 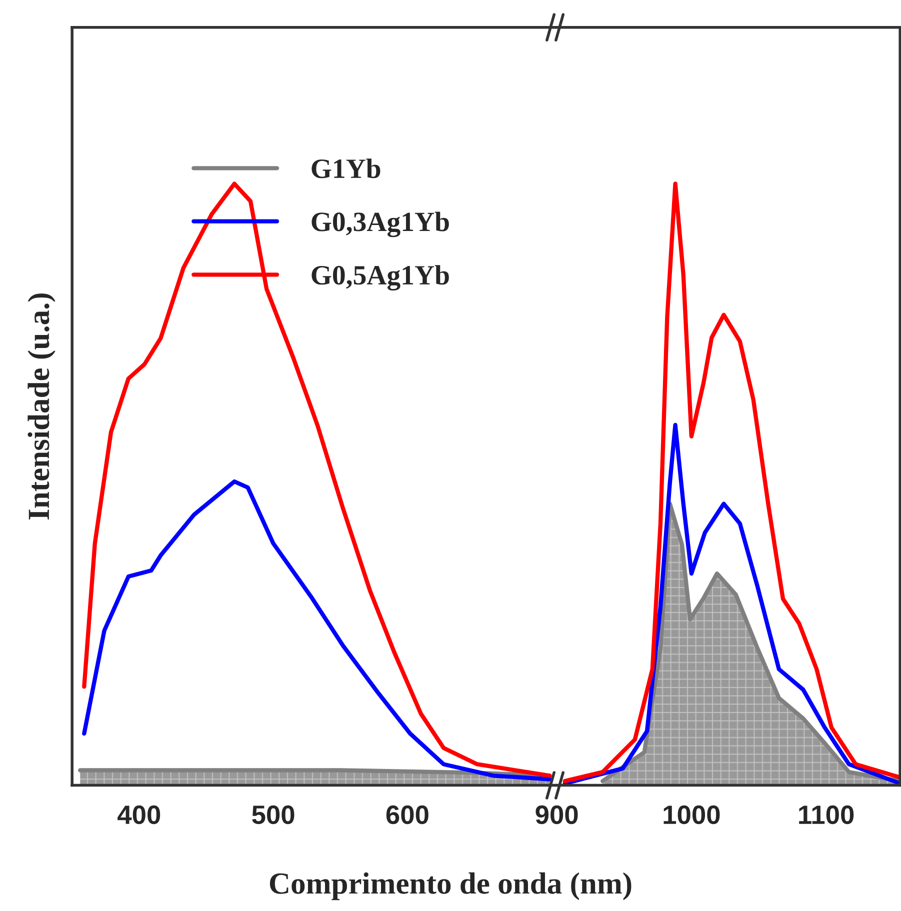 What do you see at coordinates (273, 814) in the screenshot?
I see `x-tick-label: 500` at bounding box center [273, 814].